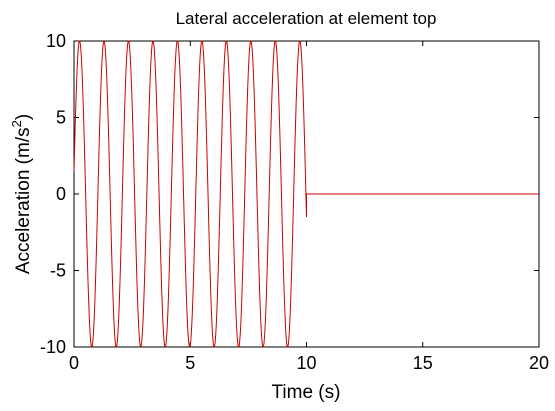 The width and height of the screenshot is (555, 411). Describe the element at coordinates (306, 363) in the screenshot. I see `x-tick-label: 10` at that location.